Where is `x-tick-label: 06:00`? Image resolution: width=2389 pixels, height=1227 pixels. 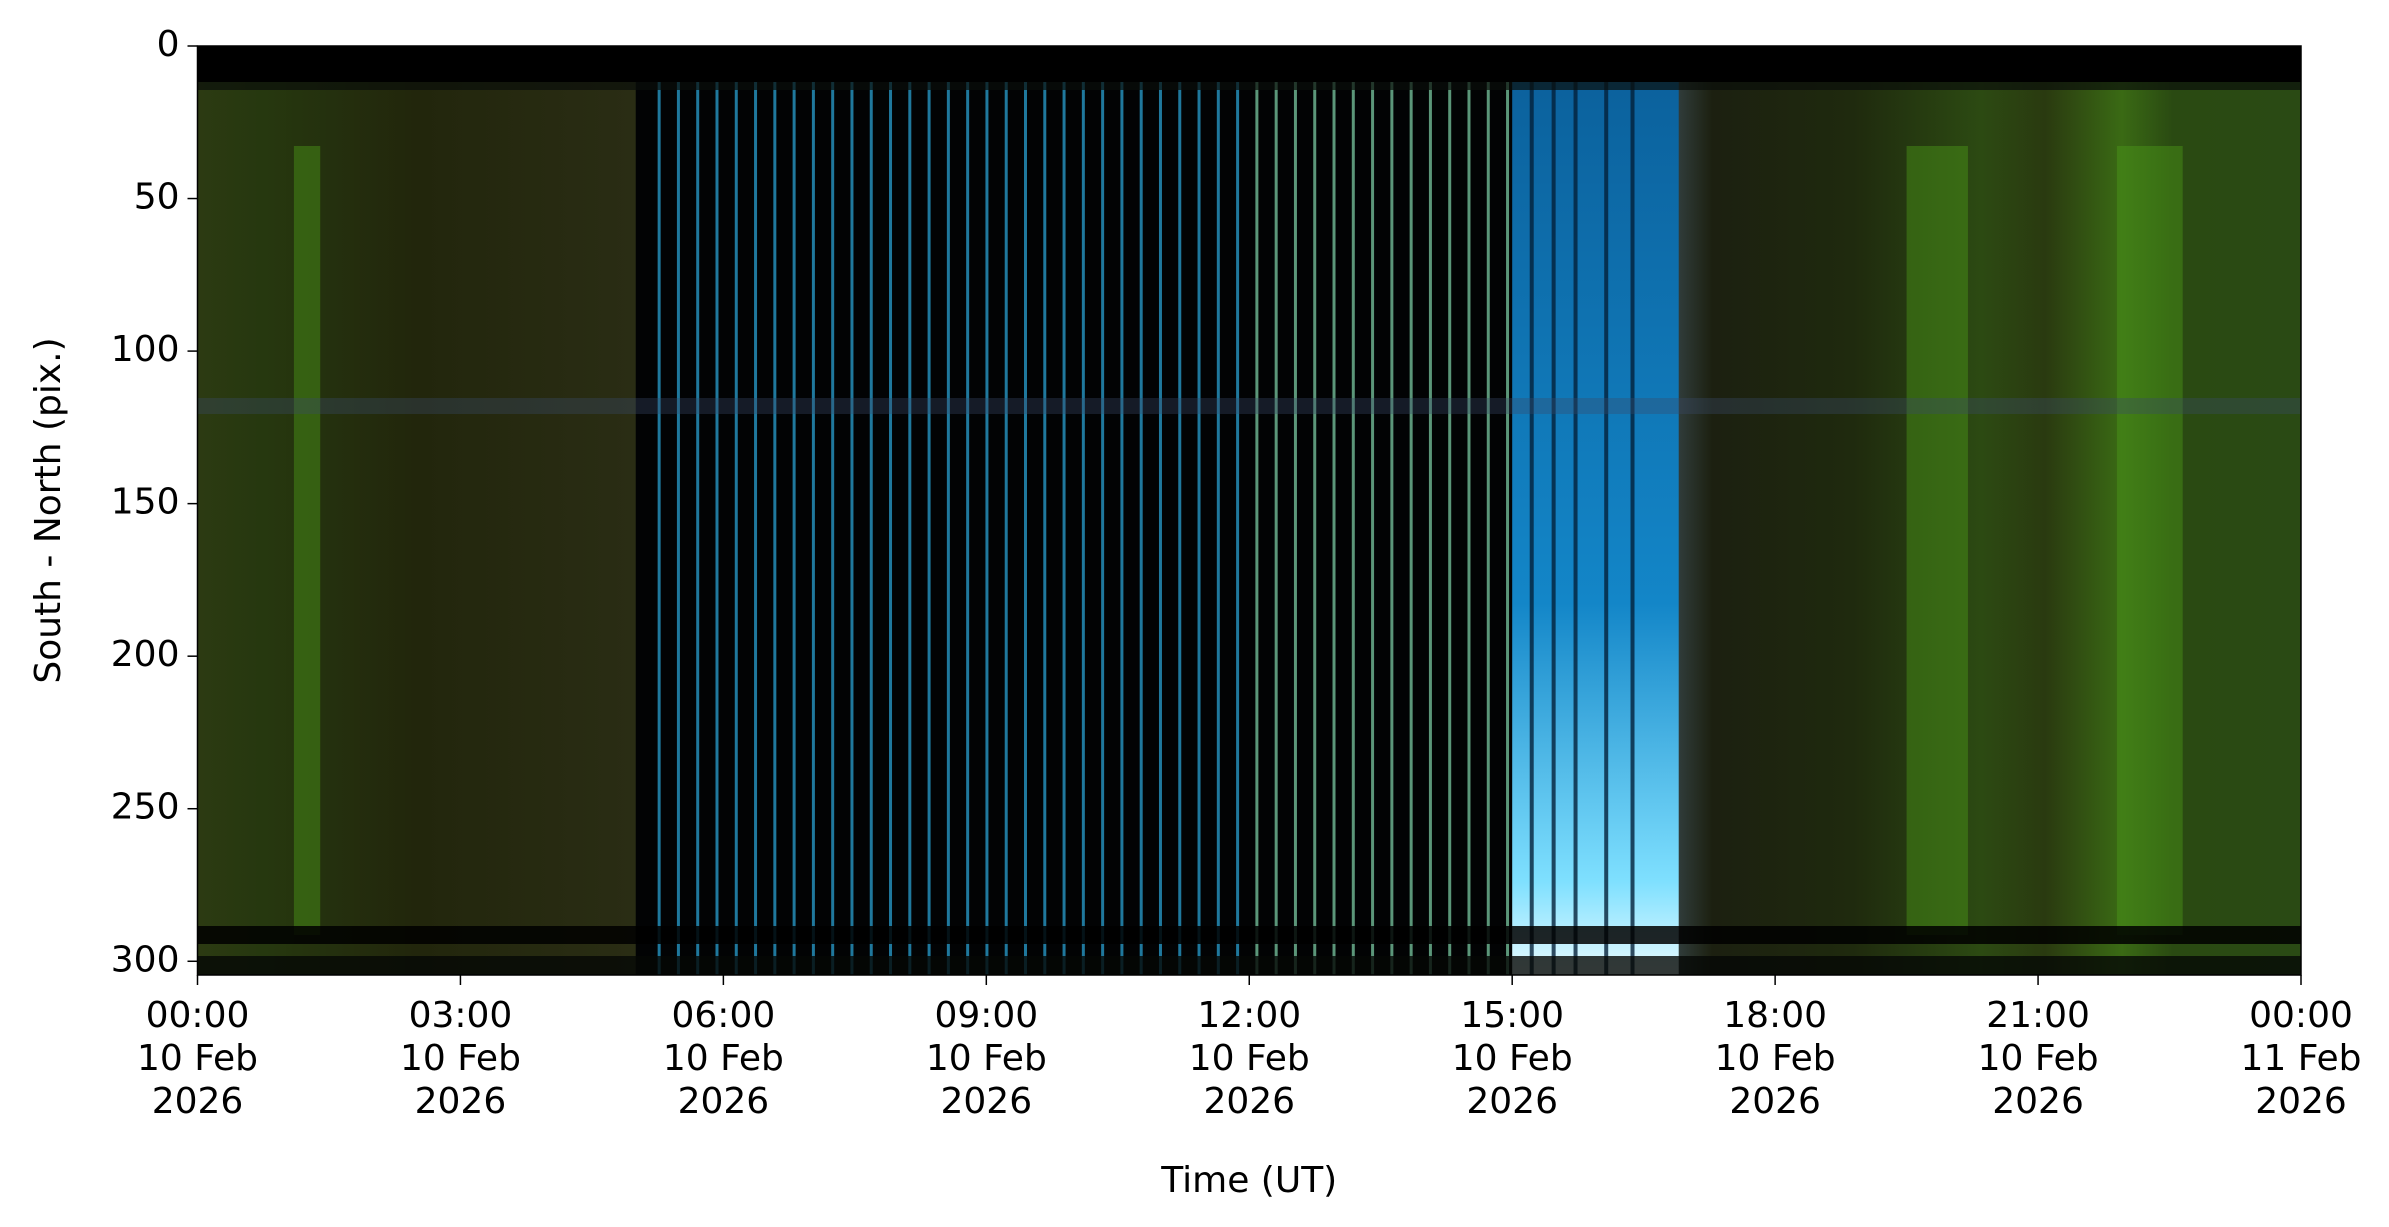 x-tick-label: 06:00 is located at coordinates (724, 1015).